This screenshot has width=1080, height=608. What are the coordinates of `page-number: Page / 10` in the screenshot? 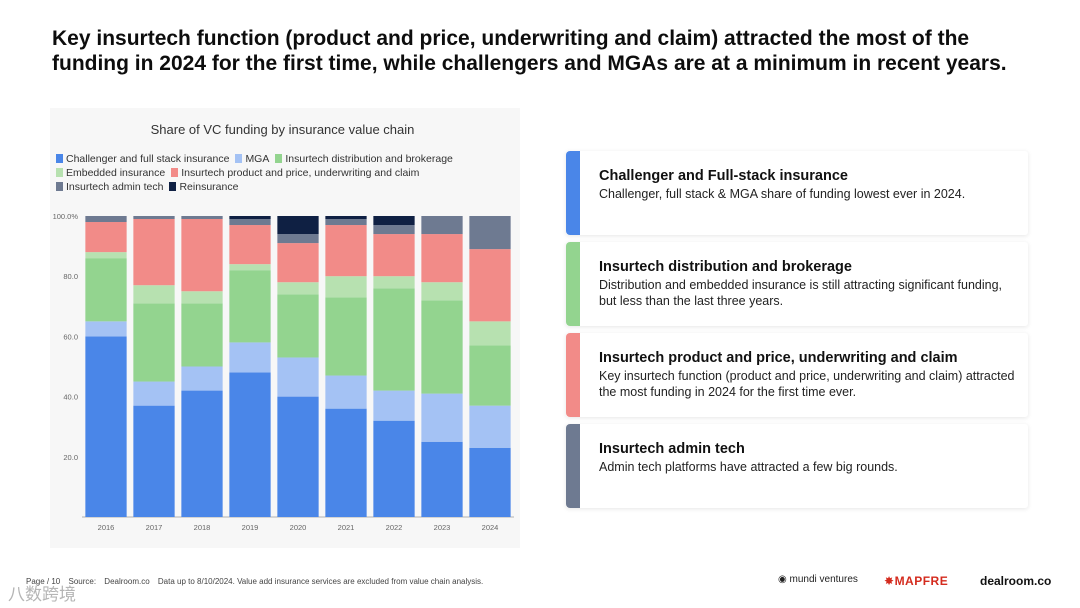 It's located at (43, 581).